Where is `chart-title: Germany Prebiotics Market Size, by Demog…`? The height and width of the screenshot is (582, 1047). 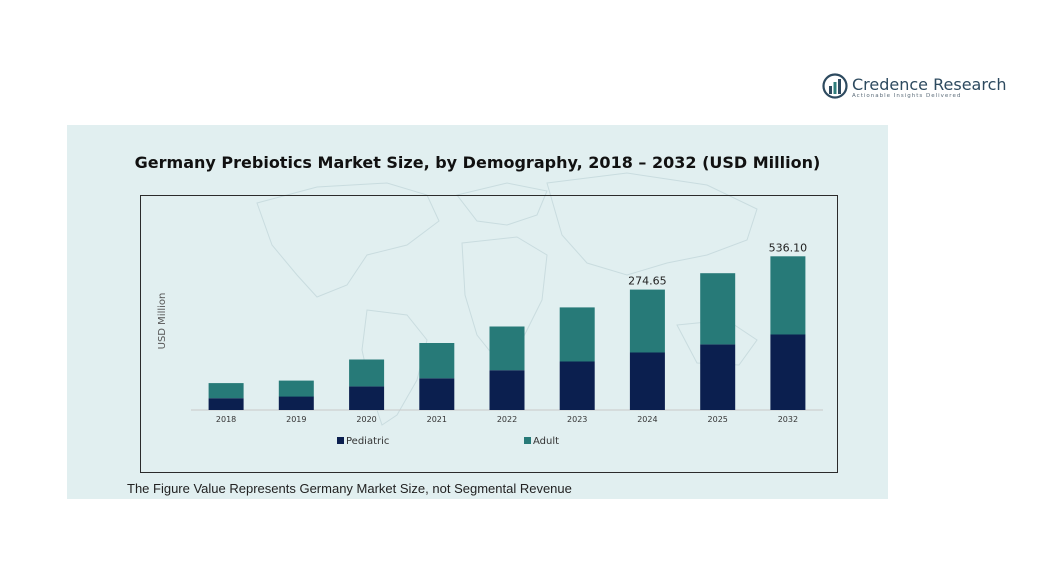
chart-title: Germany Prebiotics Market Size, by Demog… is located at coordinates (477, 162).